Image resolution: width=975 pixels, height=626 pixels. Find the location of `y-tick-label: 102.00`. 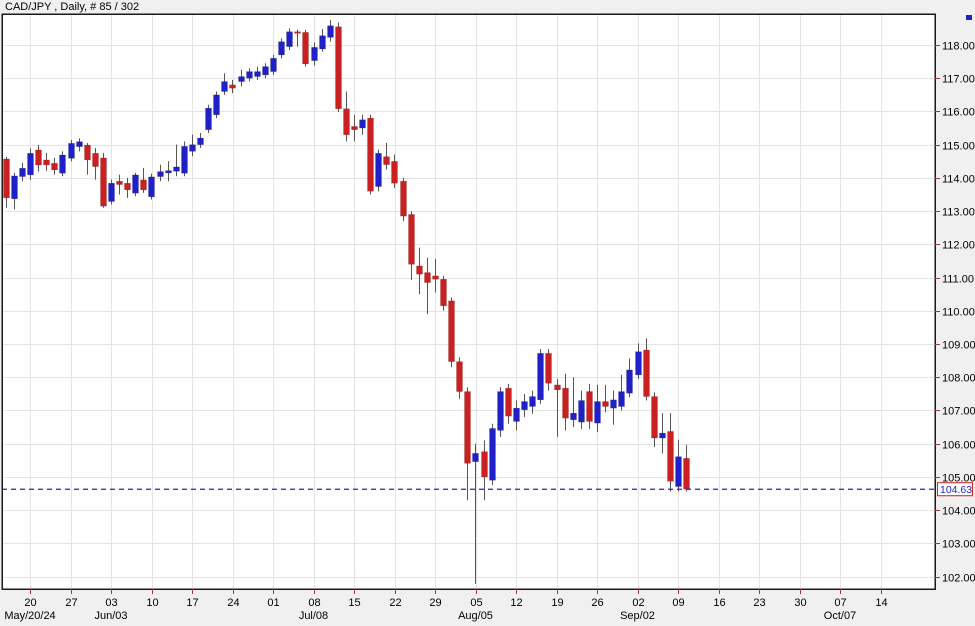

y-tick-label: 102.00 is located at coordinates (958, 579).